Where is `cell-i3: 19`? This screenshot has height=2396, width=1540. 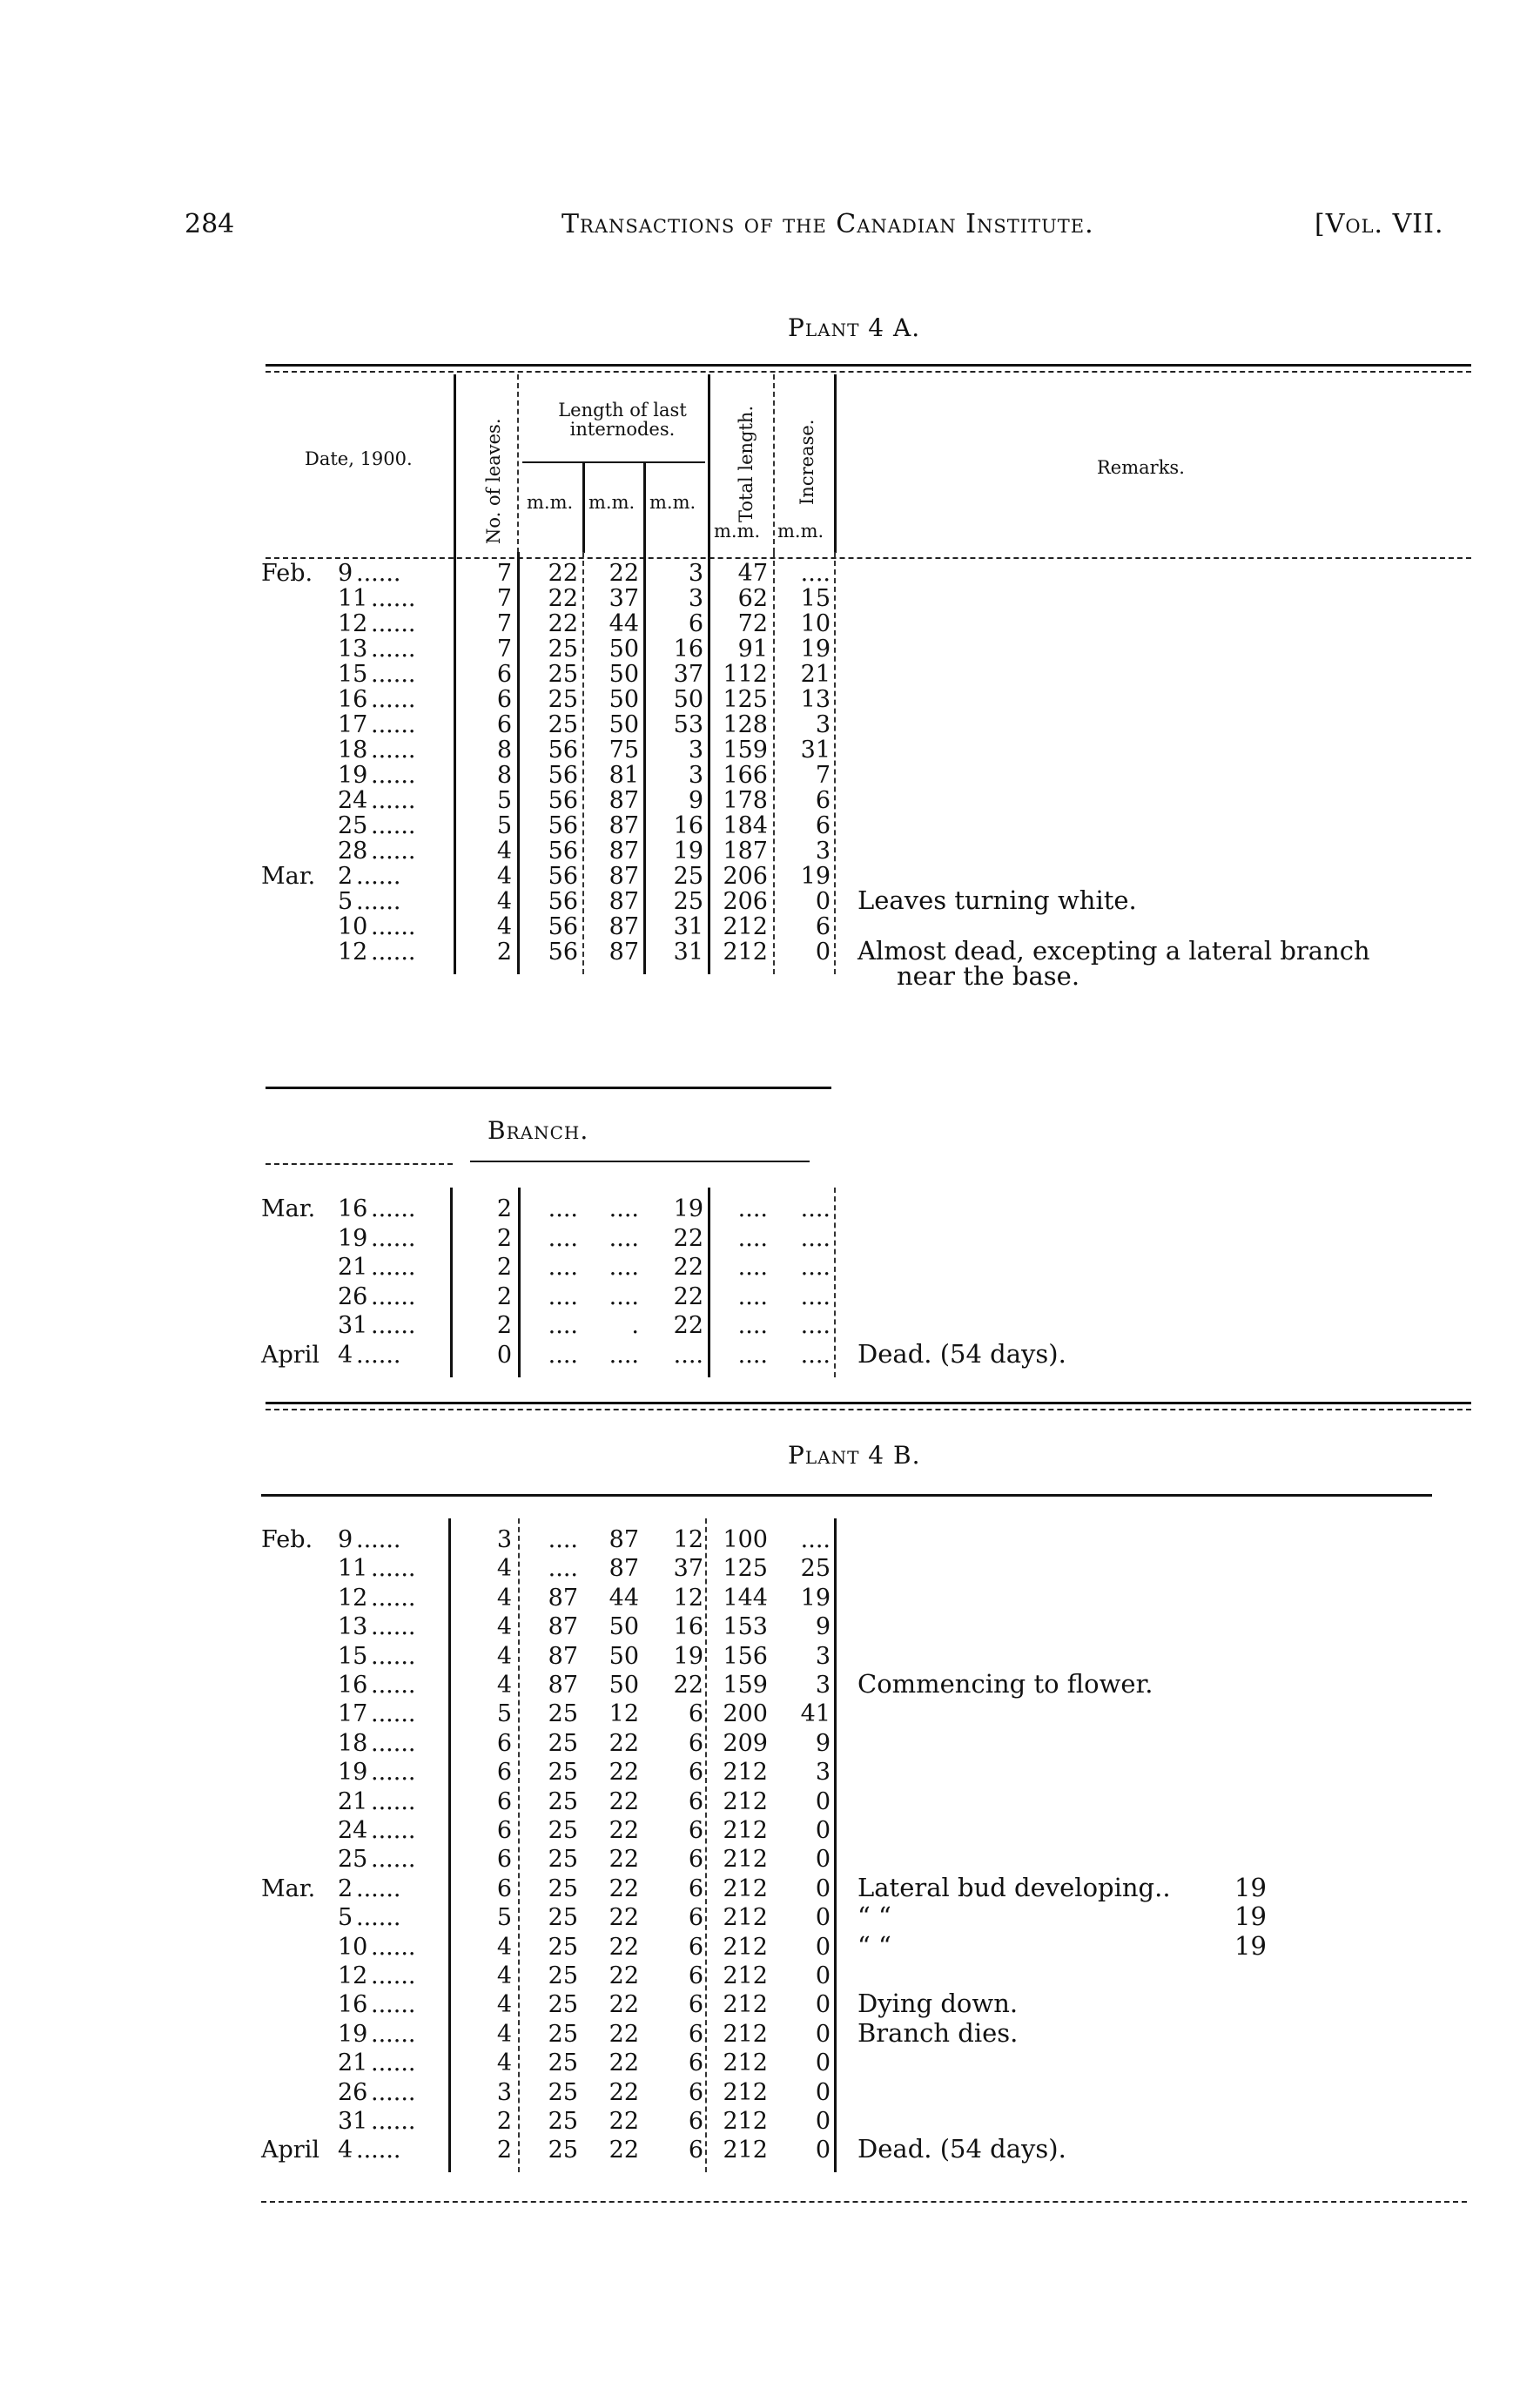 cell-i3: 19 is located at coordinates (688, 1208).